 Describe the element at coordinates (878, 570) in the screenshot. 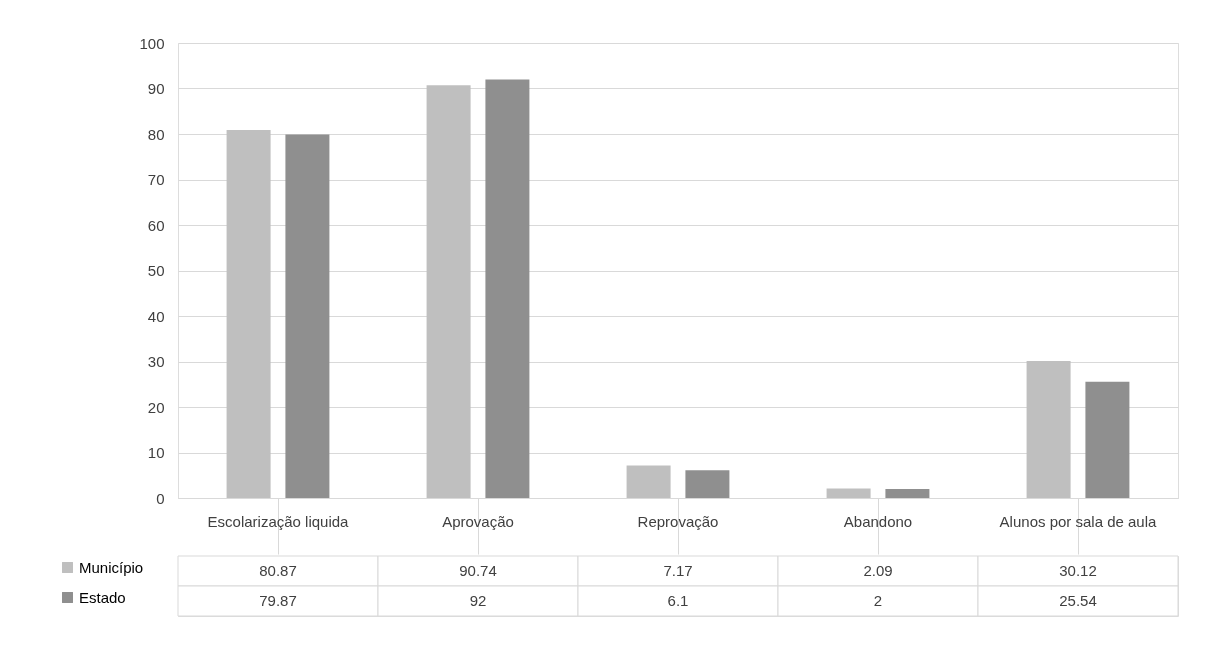

I see `data-label: 2.09` at that location.